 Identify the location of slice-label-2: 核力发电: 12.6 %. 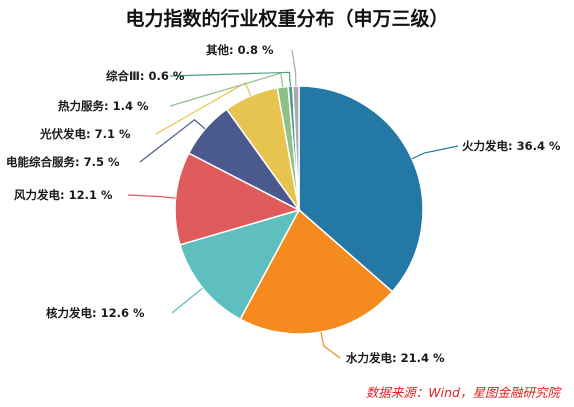
(95, 313).